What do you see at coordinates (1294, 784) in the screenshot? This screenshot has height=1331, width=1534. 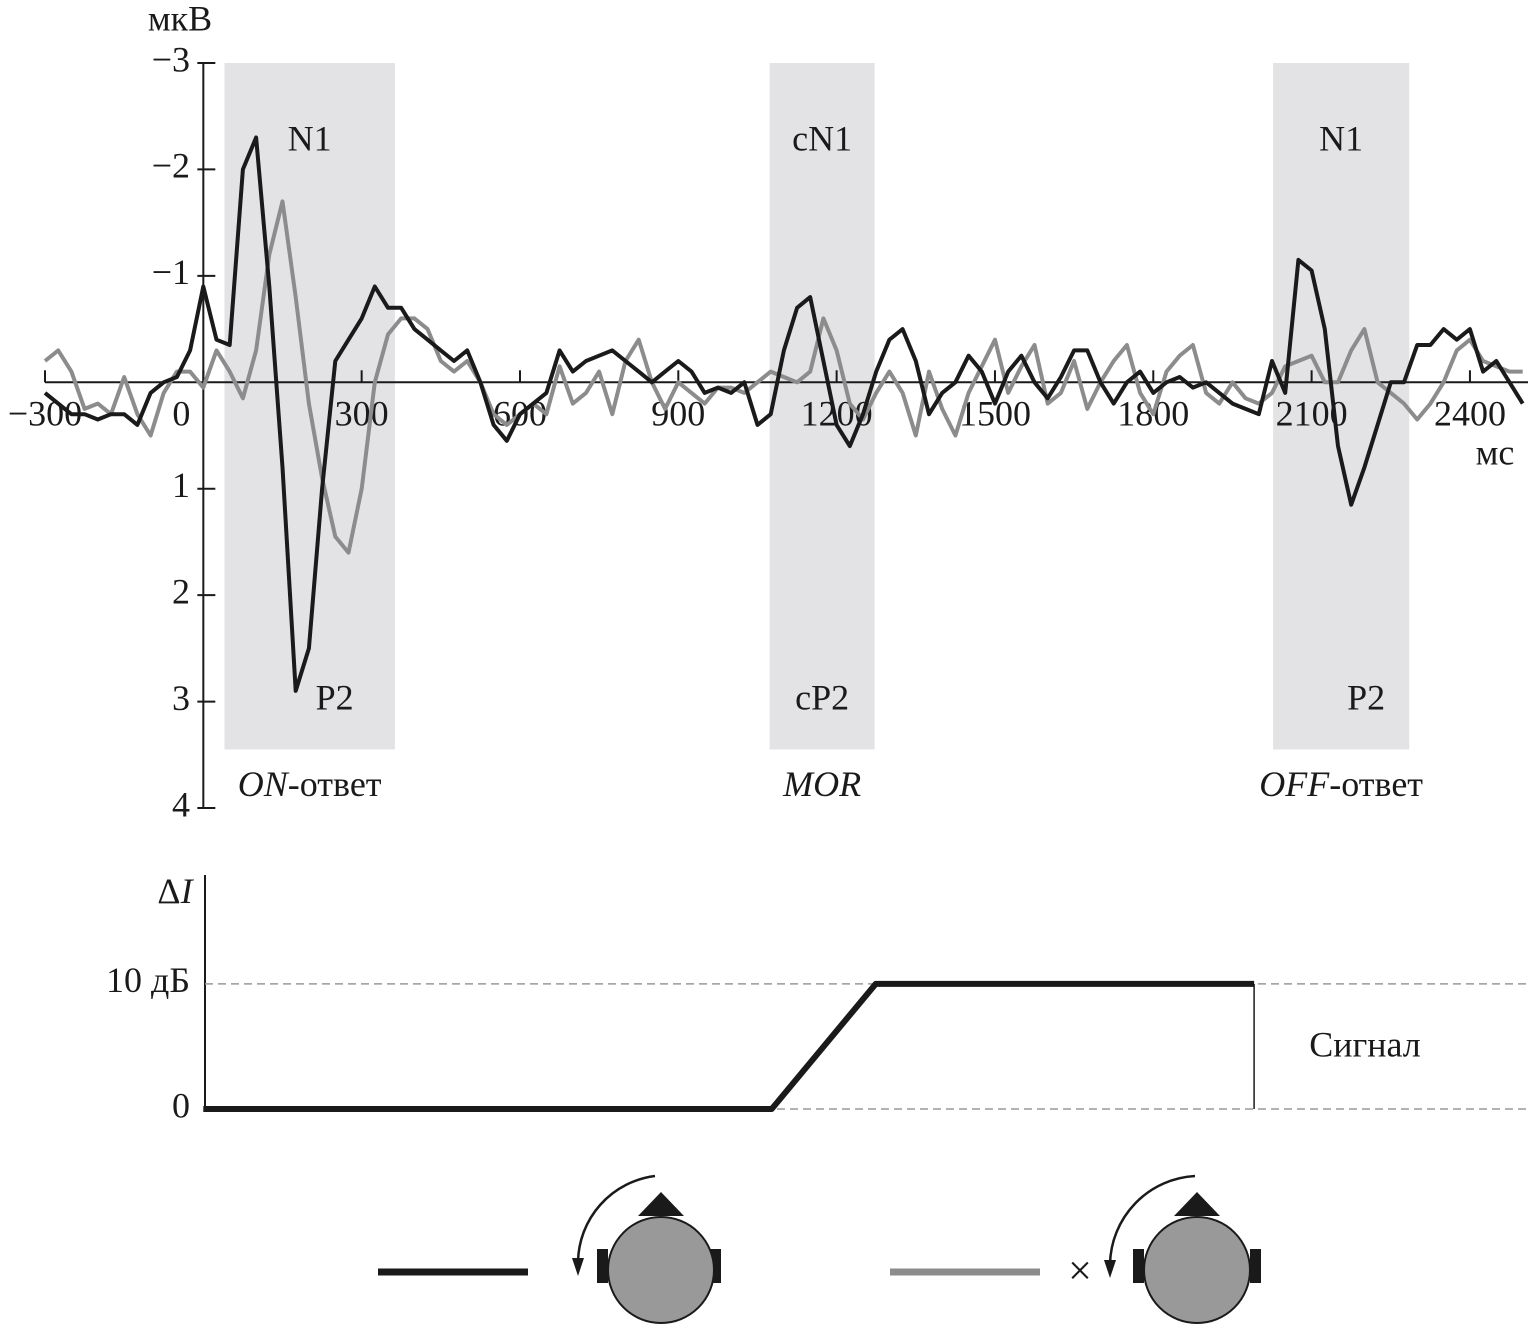 I see `caption-italic: OFF` at bounding box center [1294, 784].